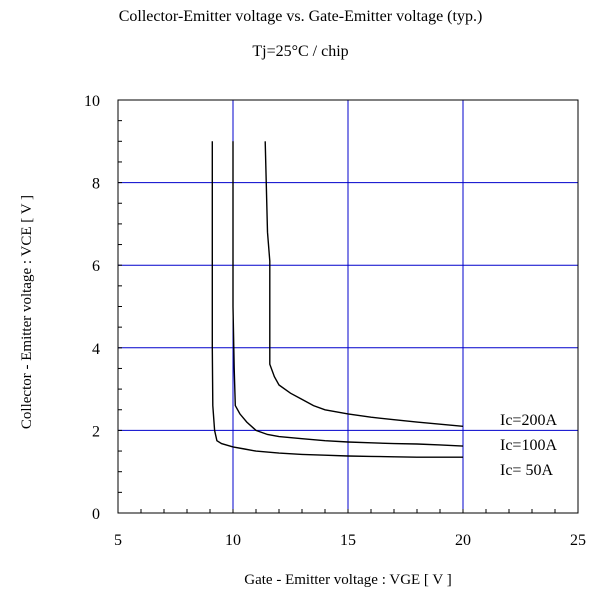 This screenshot has width=601, height=605. What do you see at coordinates (96, 184) in the screenshot?
I see `y-tick-label: 8` at bounding box center [96, 184].